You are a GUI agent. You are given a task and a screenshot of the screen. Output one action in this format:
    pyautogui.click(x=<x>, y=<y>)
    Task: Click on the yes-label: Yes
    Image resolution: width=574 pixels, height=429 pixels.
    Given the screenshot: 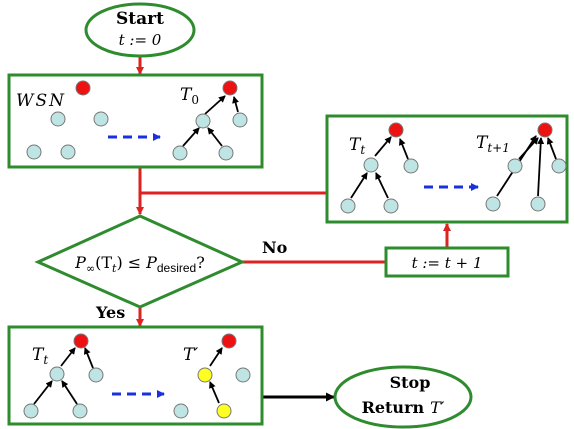 What is the action you would take?
    pyautogui.click(x=110, y=312)
    